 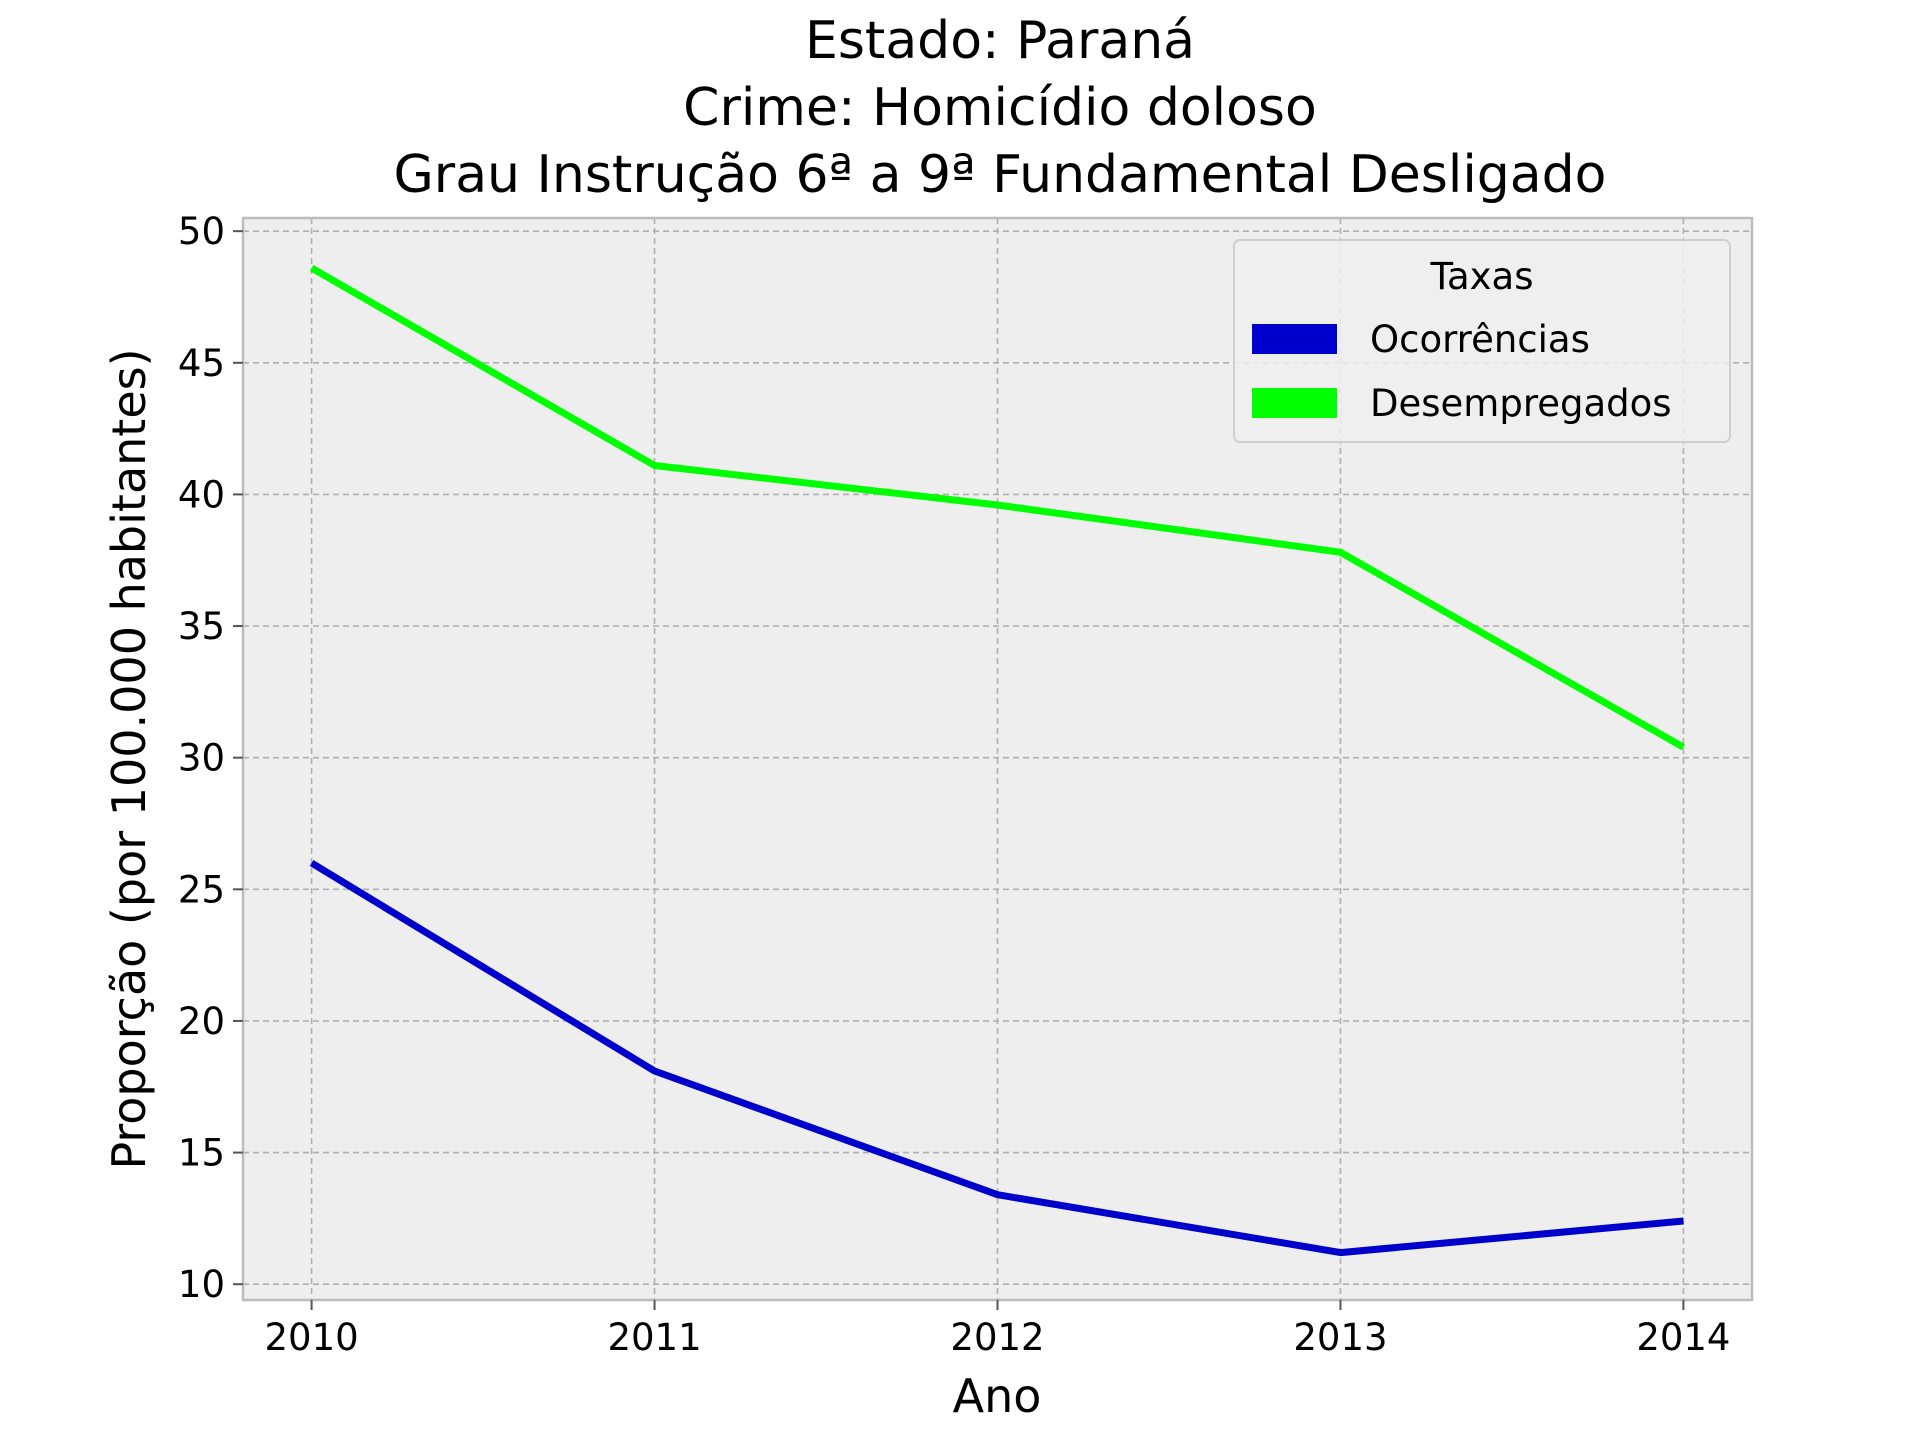 What do you see at coordinates (201, 626) in the screenshot?
I see `y-tick-label: 35` at bounding box center [201, 626].